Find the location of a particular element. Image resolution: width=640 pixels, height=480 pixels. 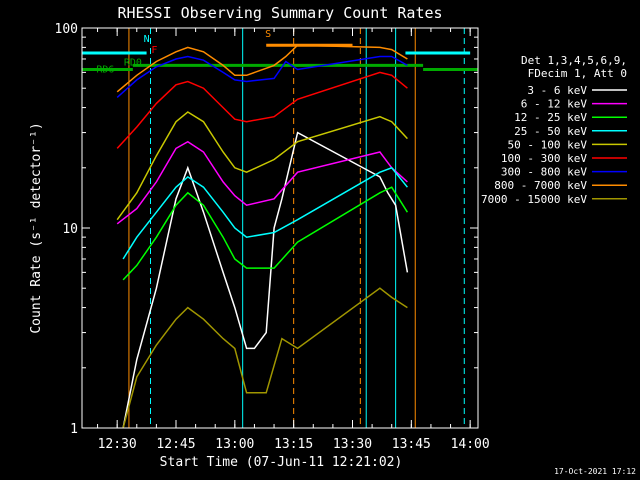

annotation-label: S is located at coordinates (268, 34).